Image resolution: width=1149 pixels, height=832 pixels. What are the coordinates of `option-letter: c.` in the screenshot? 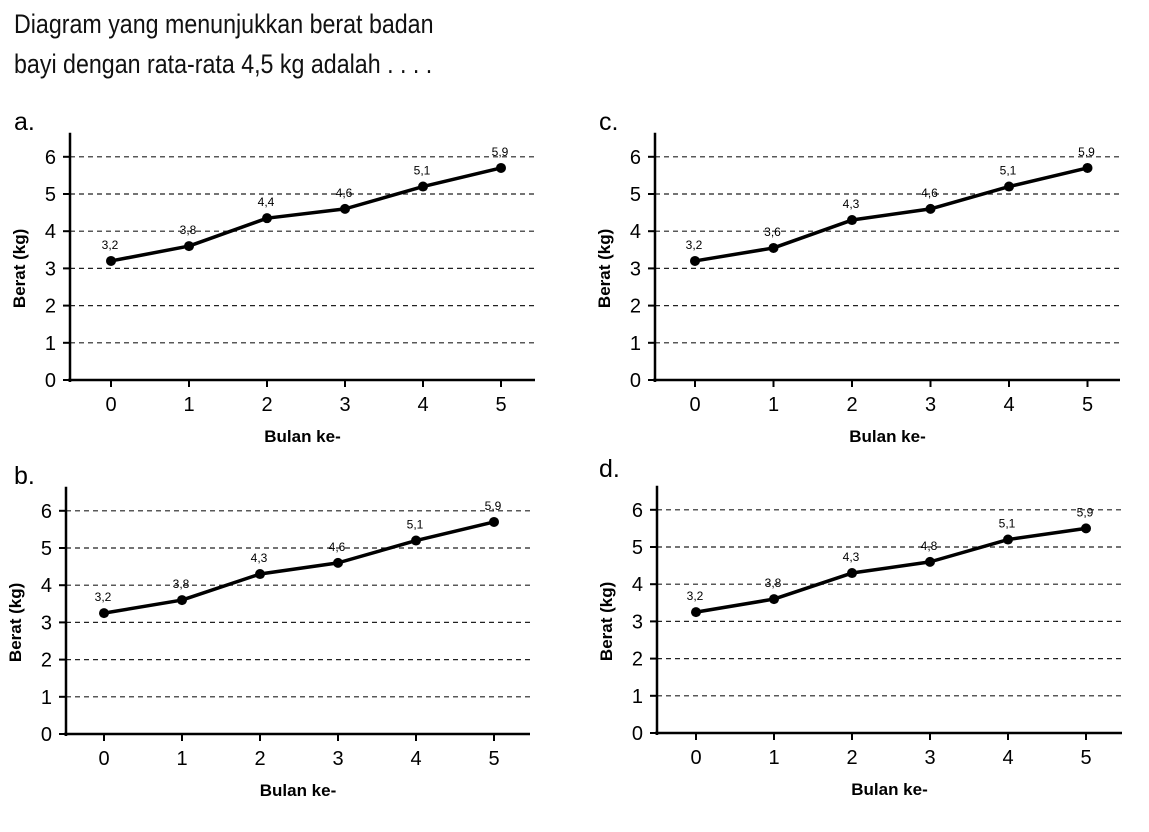 It's located at (608, 122).